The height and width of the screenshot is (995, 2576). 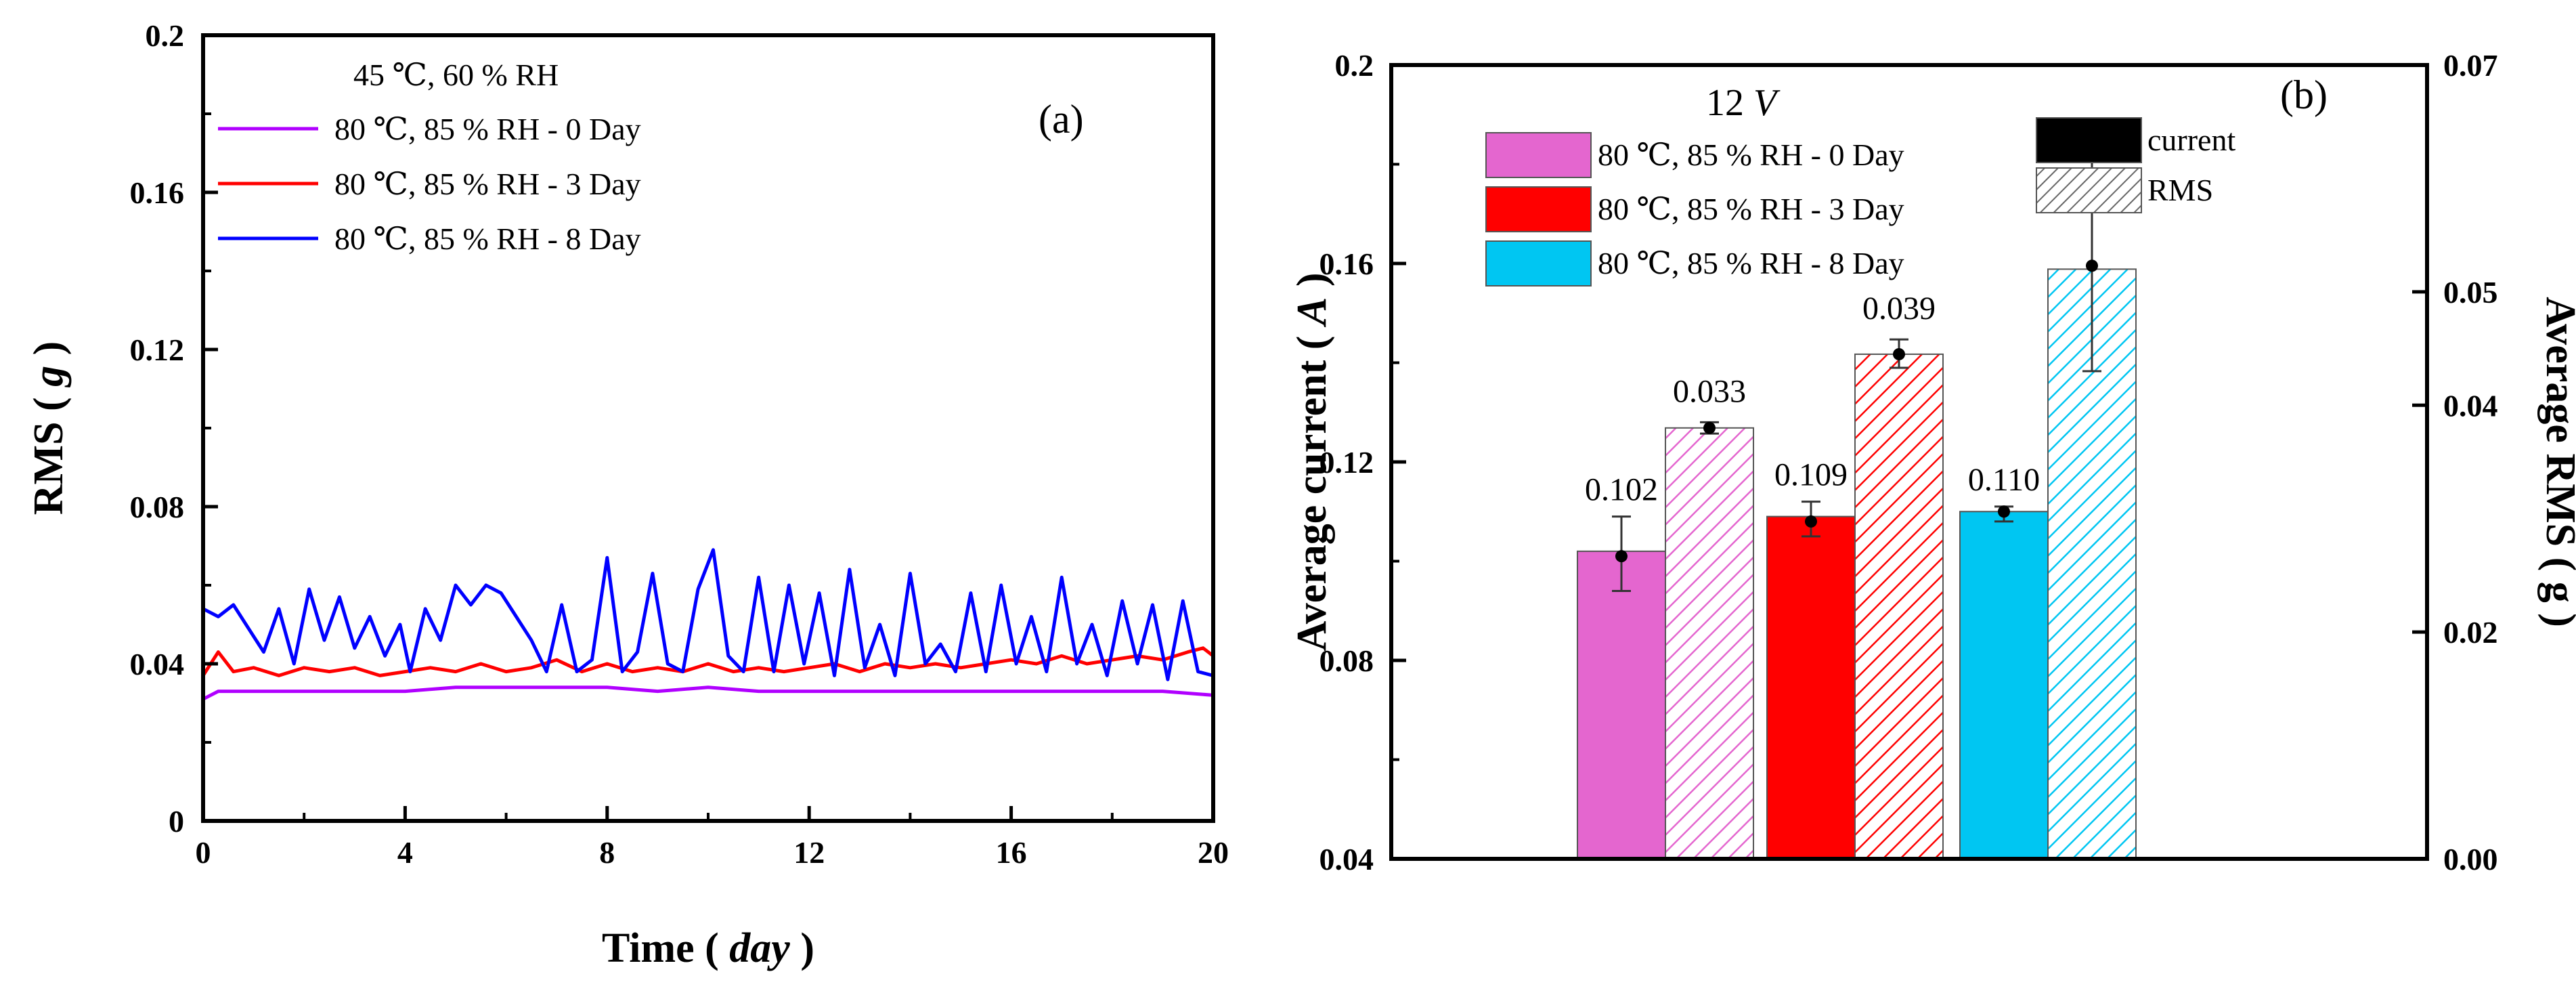 What do you see at coordinates (2304, 94) in the screenshot?
I see `panel-label-b: (b)` at bounding box center [2304, 94].